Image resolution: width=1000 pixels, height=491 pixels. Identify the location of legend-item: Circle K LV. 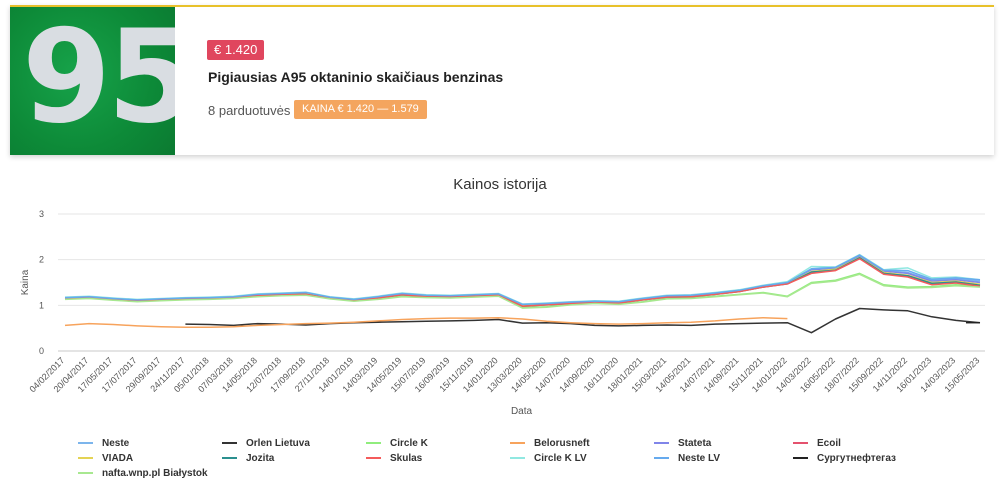
(548, 459).